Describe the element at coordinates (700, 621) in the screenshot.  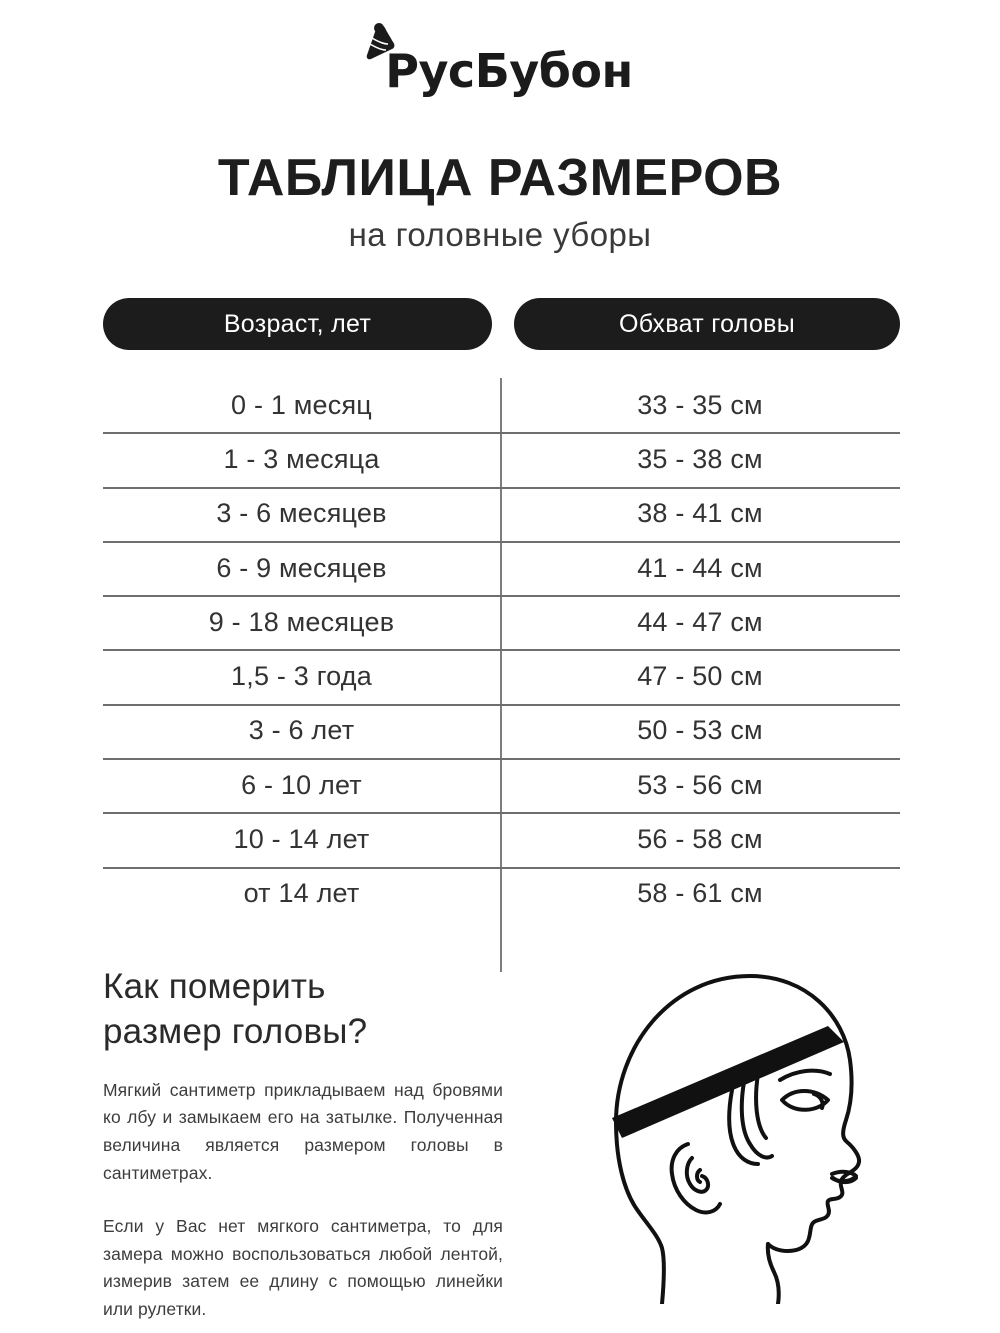
I see `cell-circumference: 44 - 47 см` at that location.